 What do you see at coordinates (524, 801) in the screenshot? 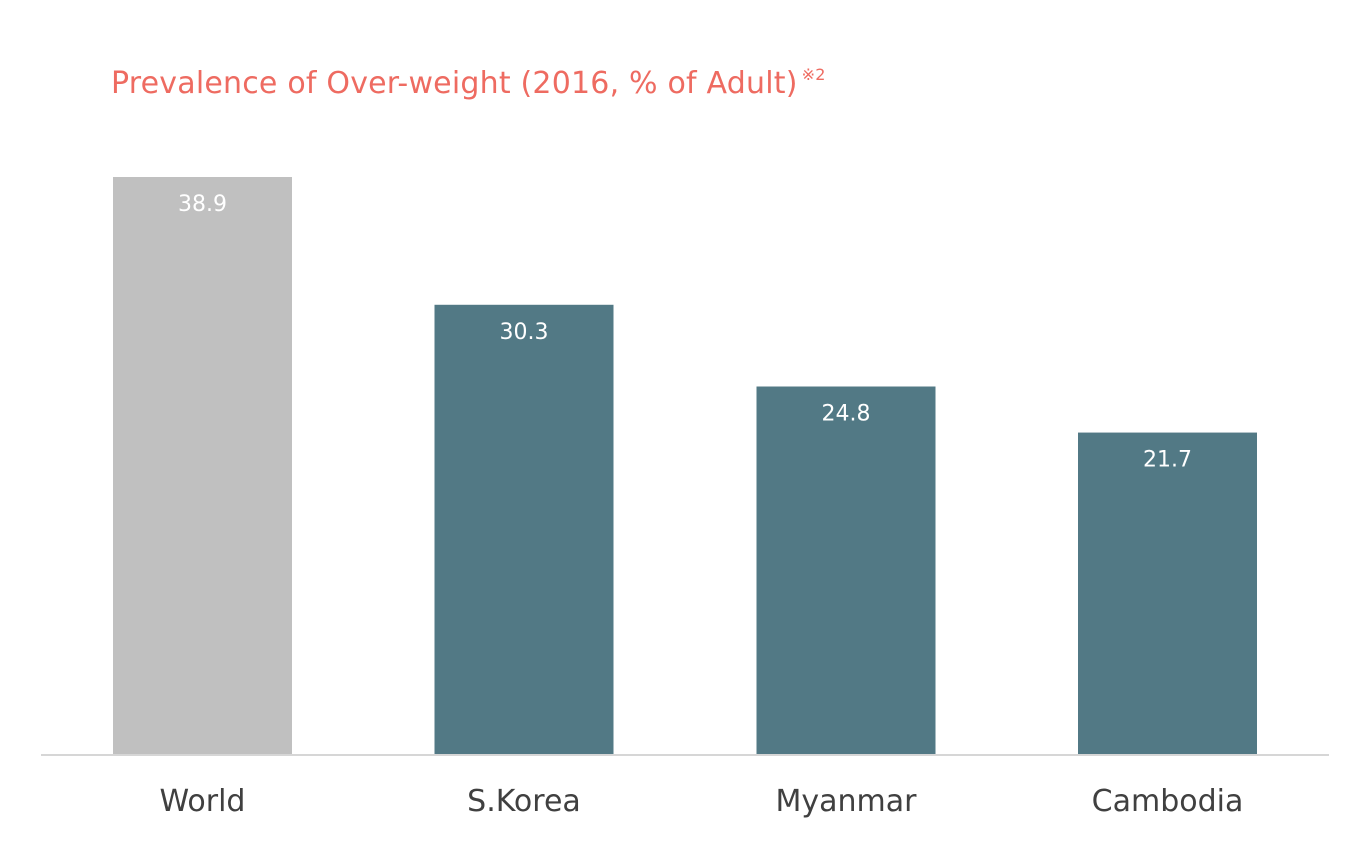
I see `x-tick-label: S.Korea` at bounding box center [524, 801].